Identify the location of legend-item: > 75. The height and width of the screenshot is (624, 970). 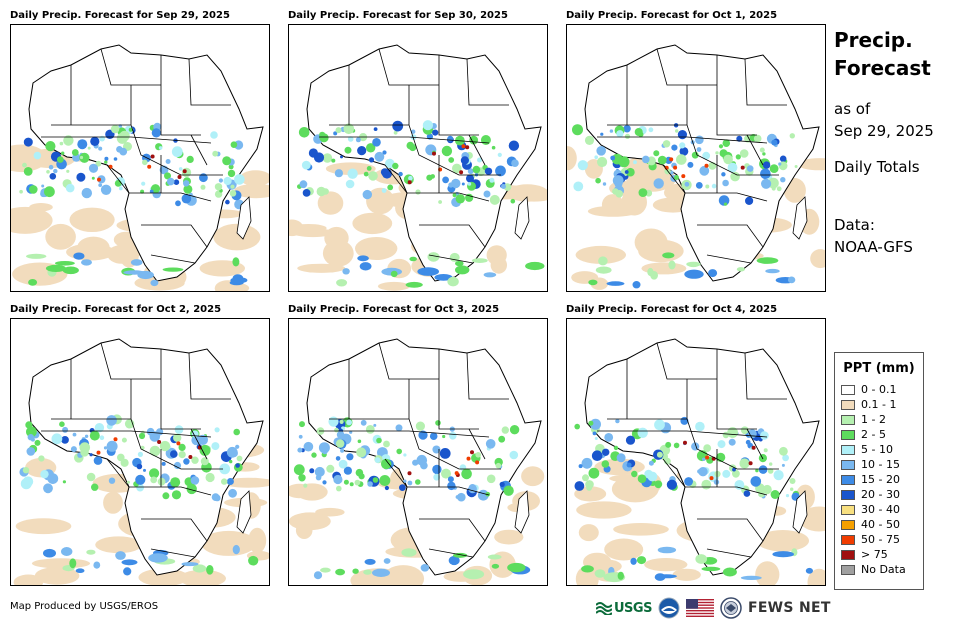
(879, 554).